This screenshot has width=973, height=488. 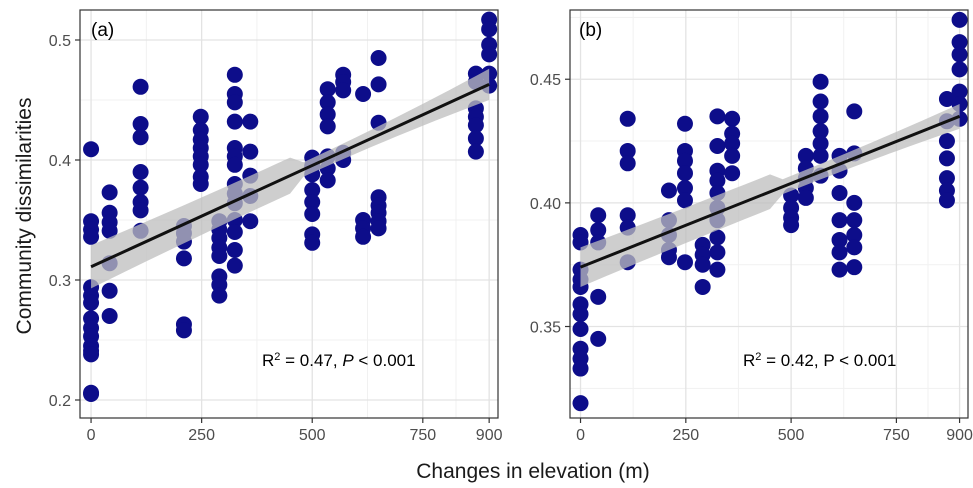 I want to click on confidence-band, so click(x=770, y=195).